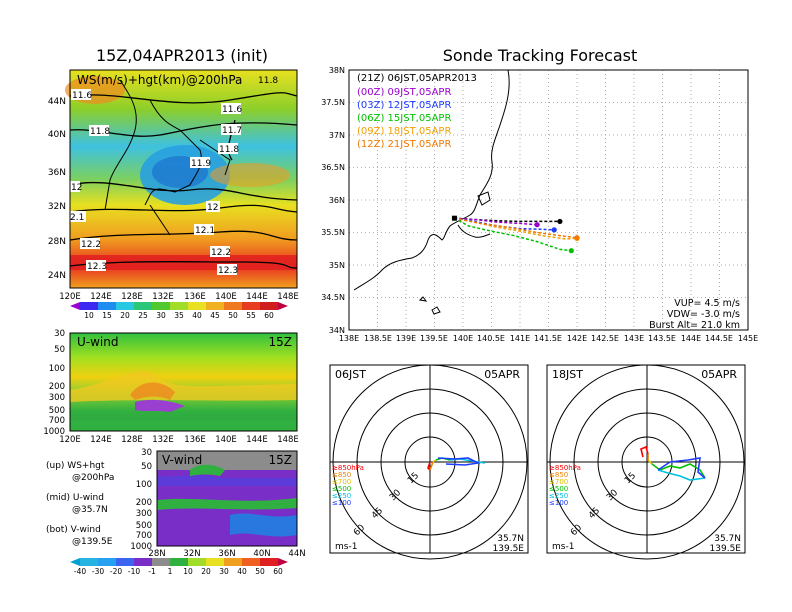 The width and height of the screenshot is (792, 612). What do you see at coordinates (337, 265) in the screenshot?
I see `lat-tick: 35N` at bounding box center [337, 265].